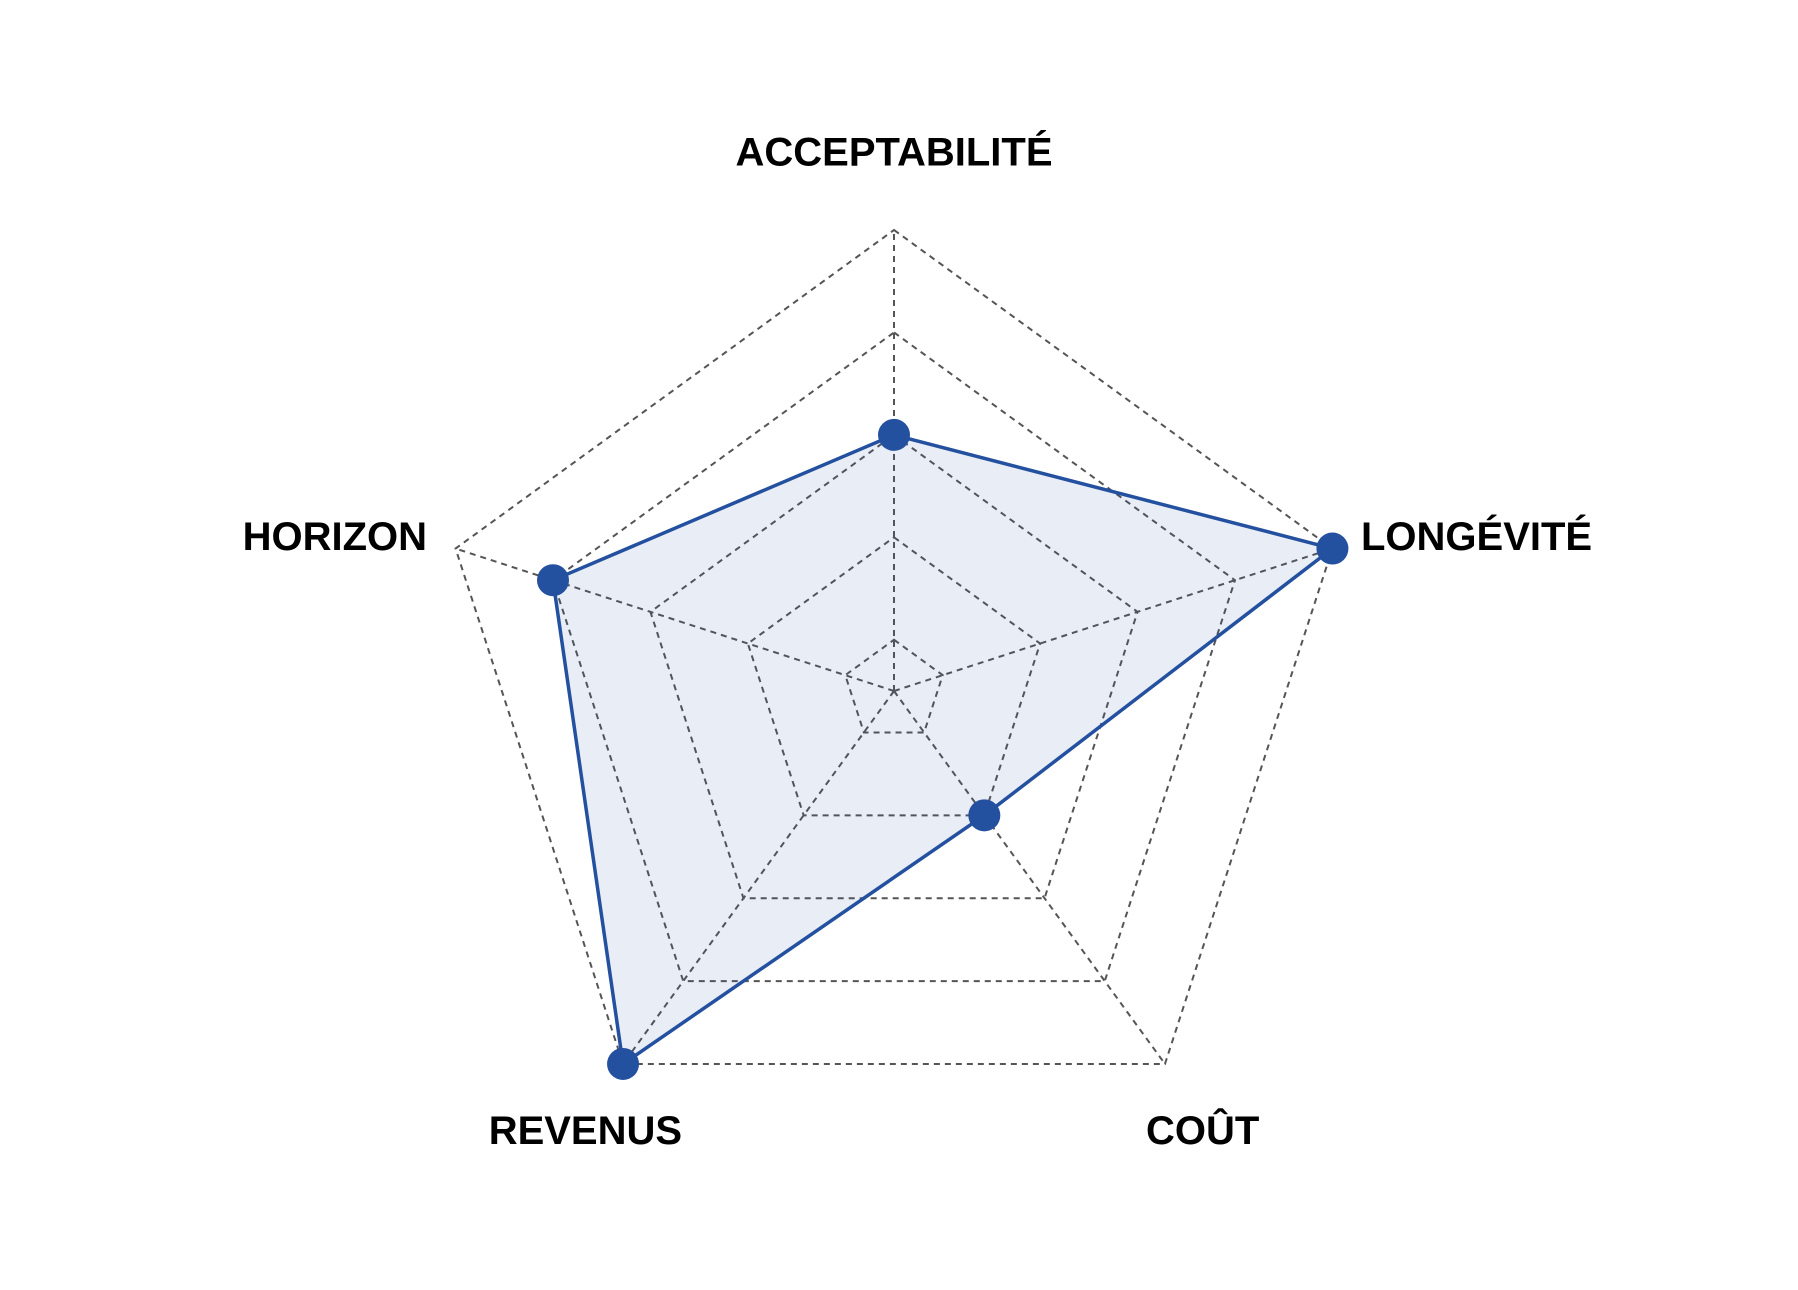 This screenshot has height=1290, width=1798. I want to click on axis-label: REVENUS, so click(585, 1131).